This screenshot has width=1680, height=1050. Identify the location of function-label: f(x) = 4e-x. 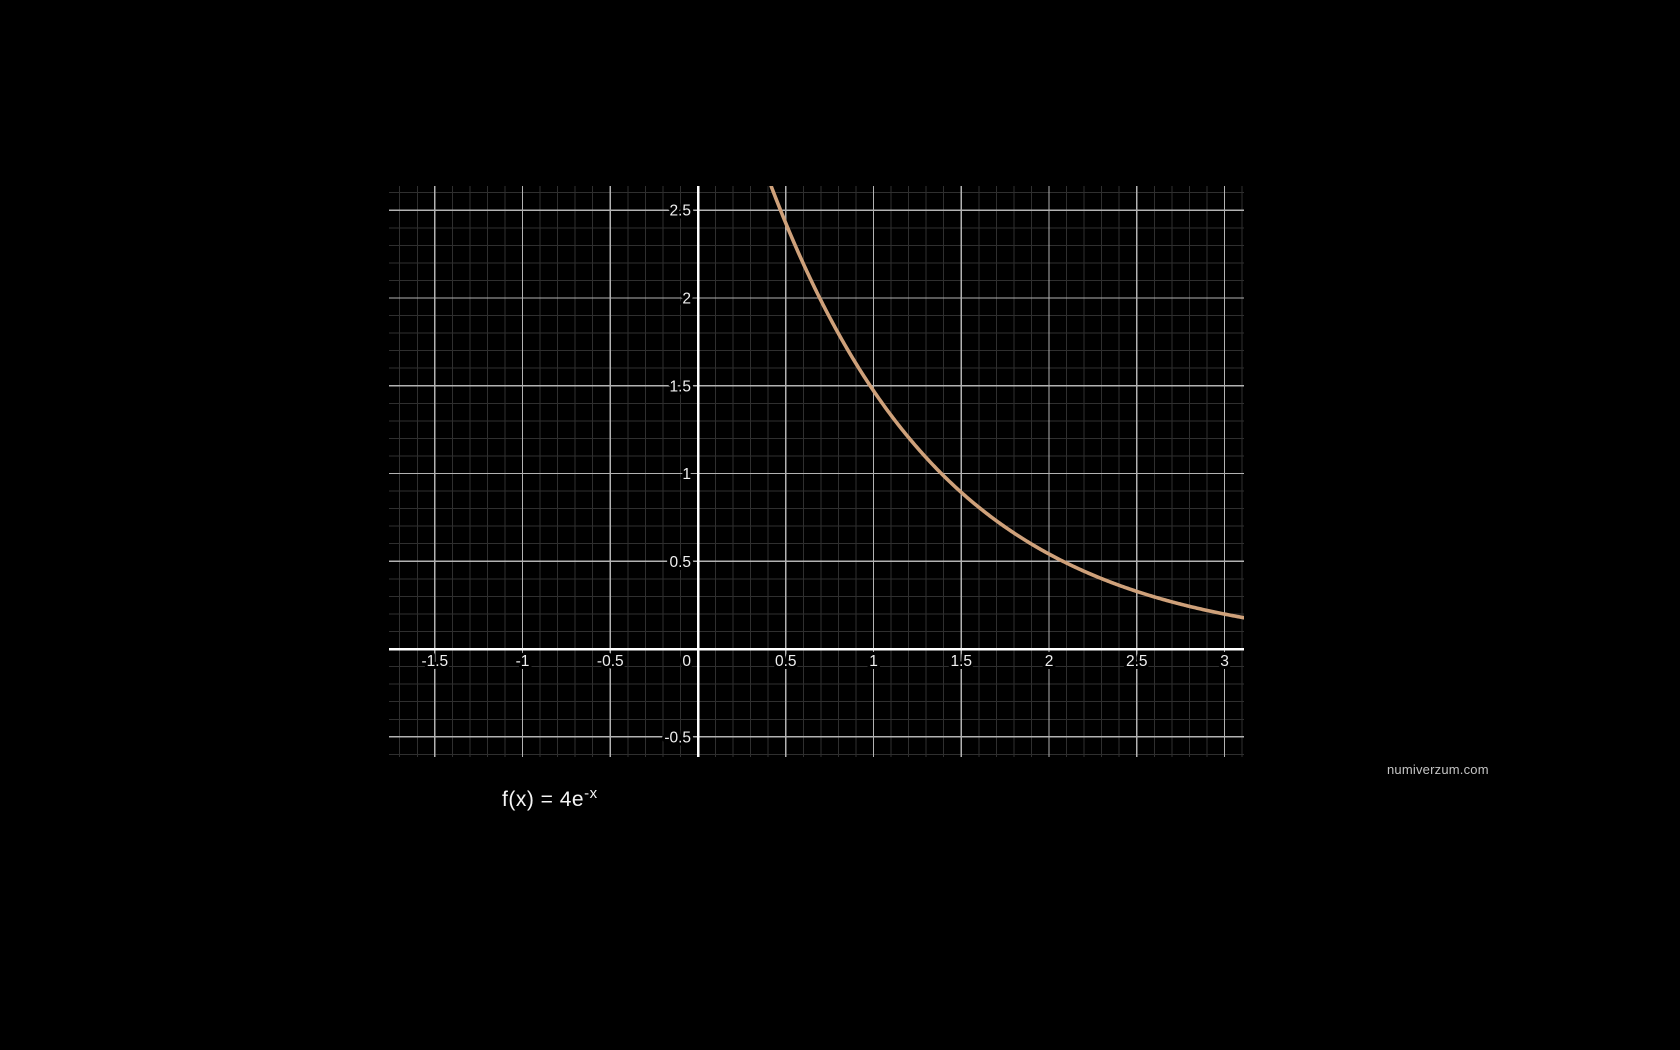
(550, 798).